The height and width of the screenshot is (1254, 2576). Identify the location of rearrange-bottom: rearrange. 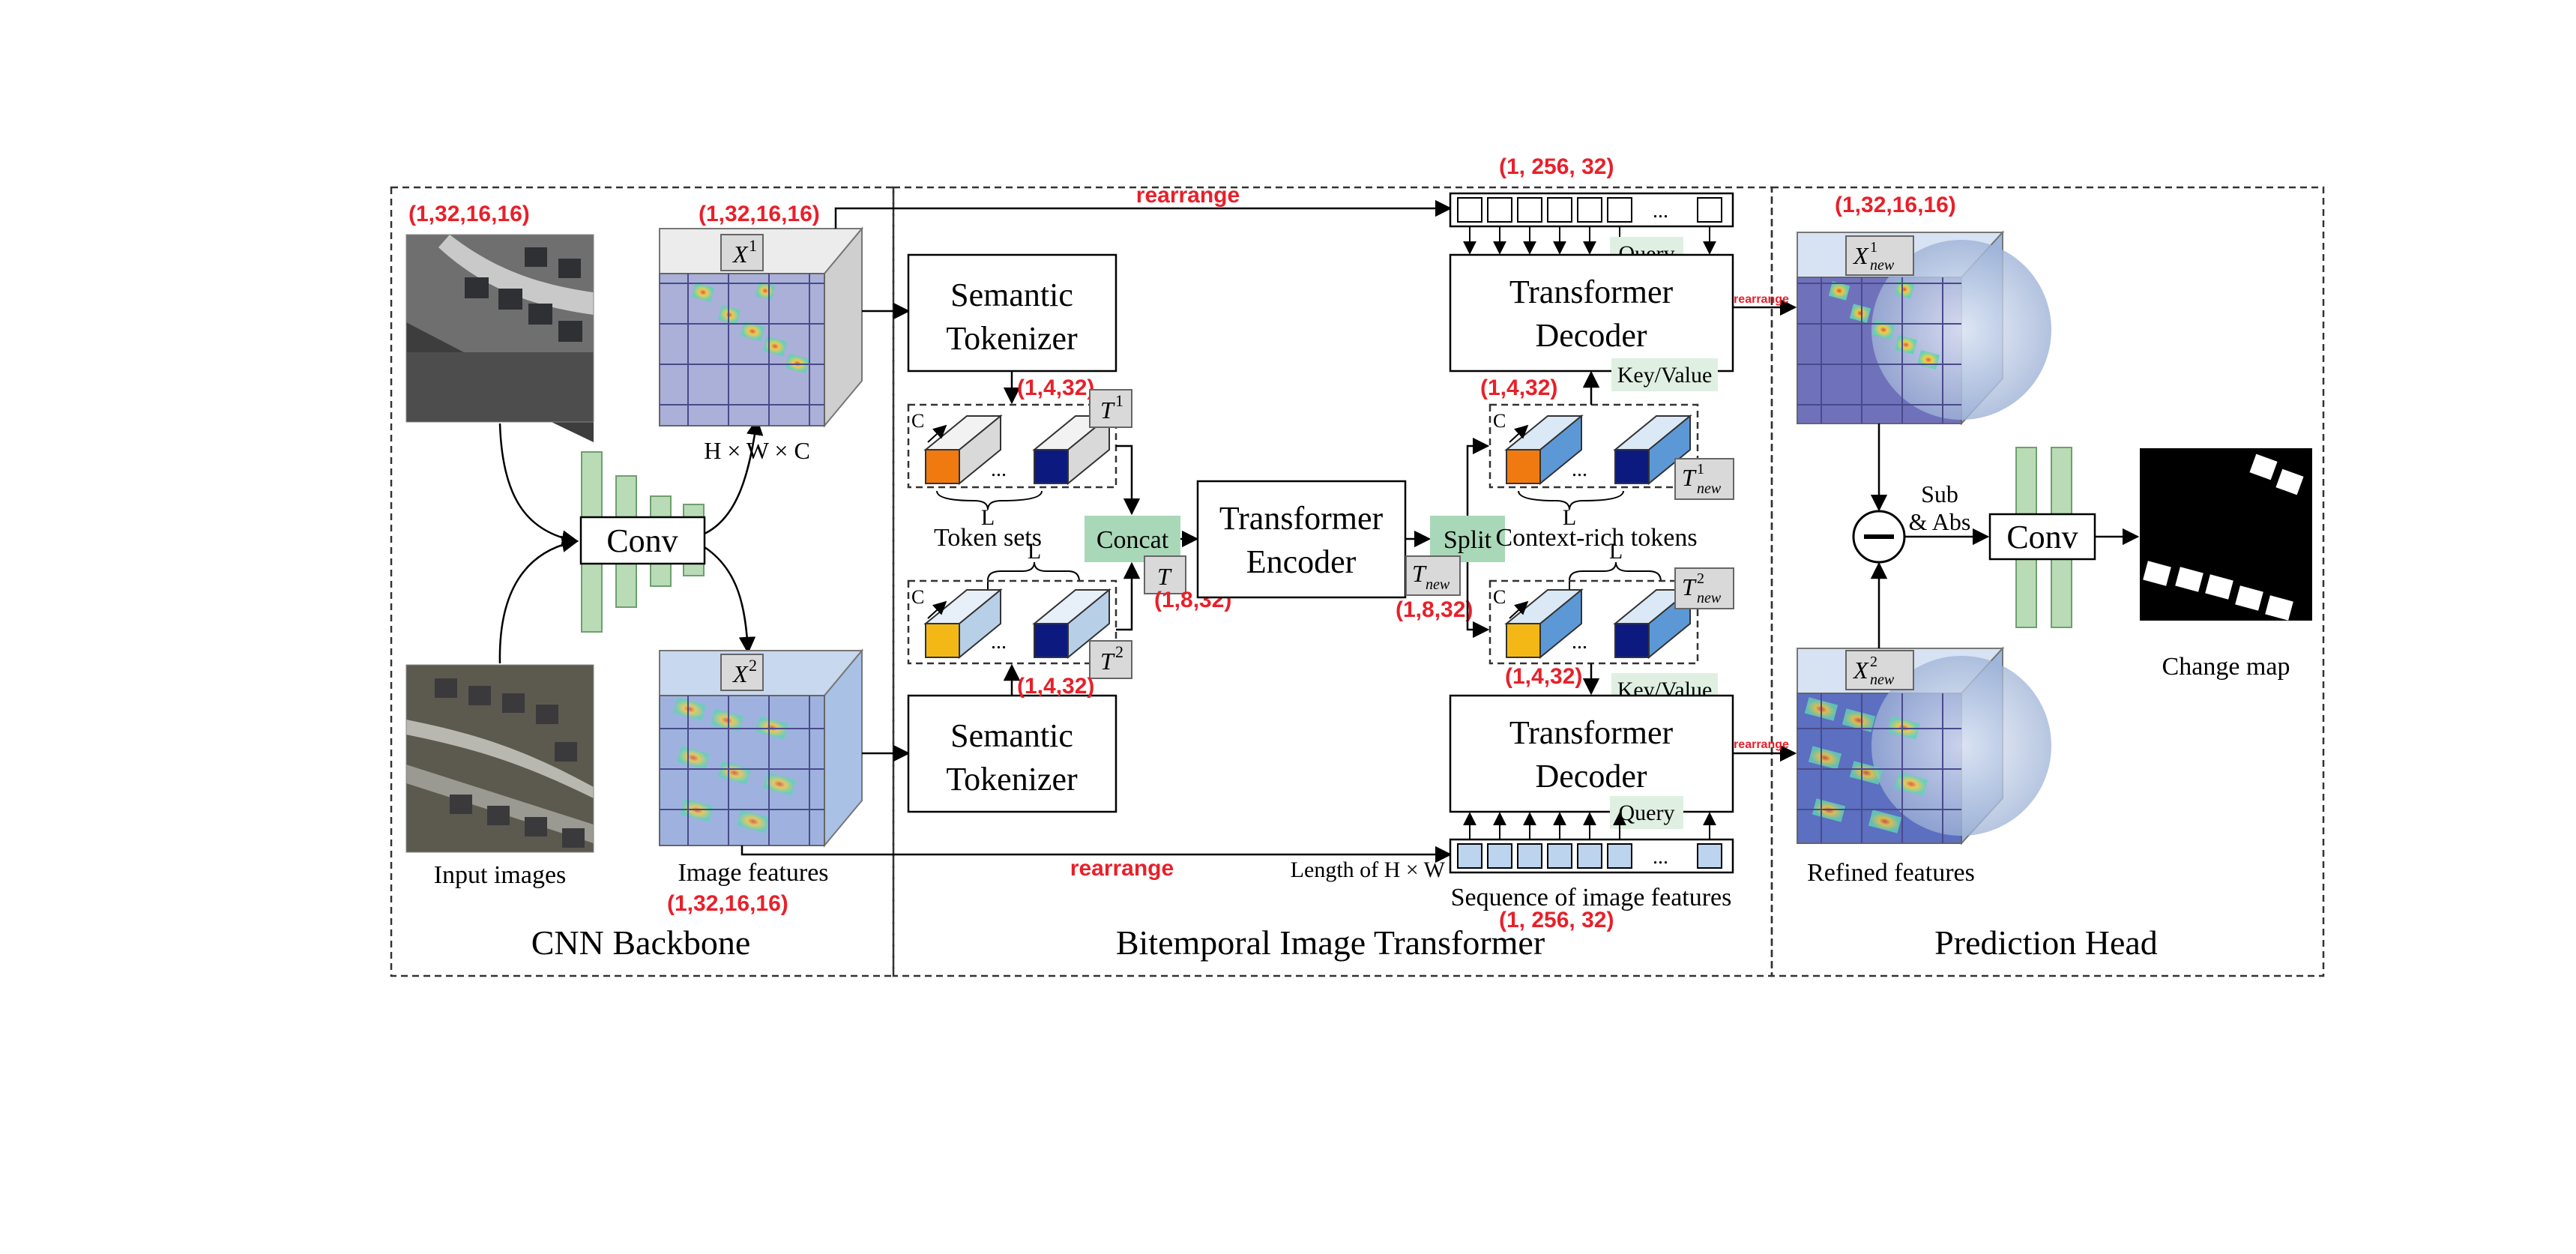
(1122, 868).